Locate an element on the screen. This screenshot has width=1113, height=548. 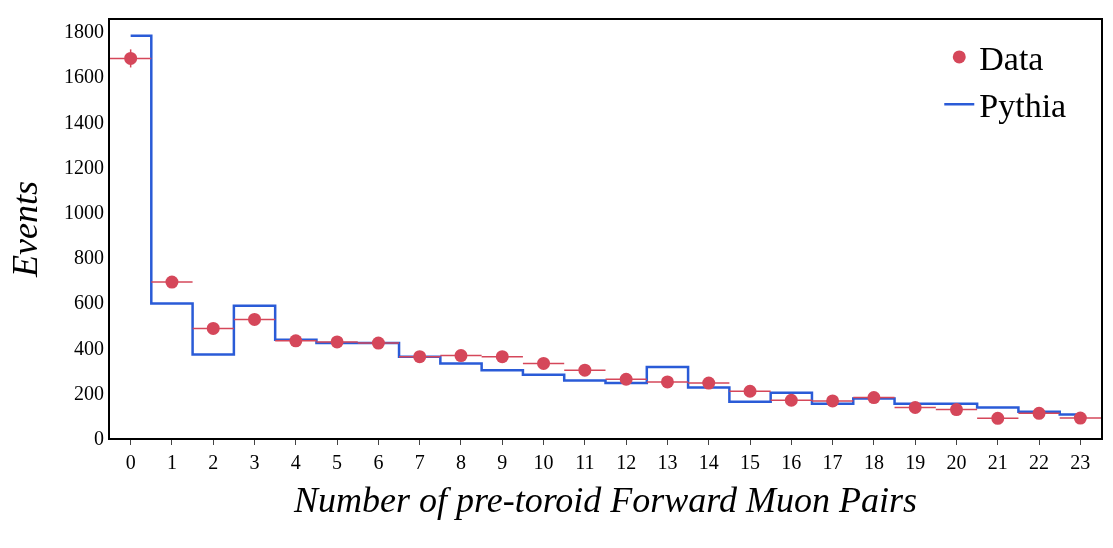
x-tick-label: 17 is located at coordinates (832, 462).